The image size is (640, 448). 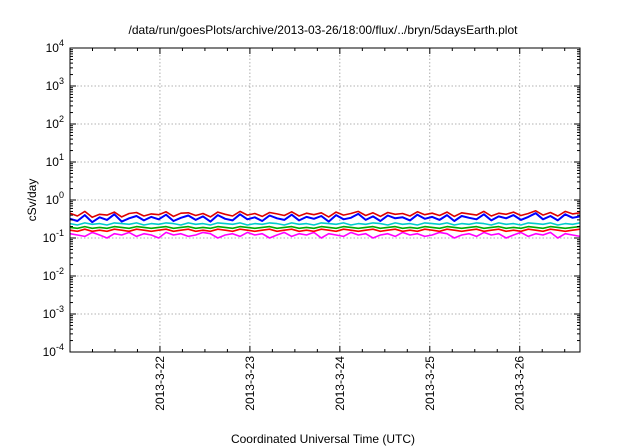 What do you see at coordinates (250, 383) in the screenshot?
I see `x-tick-label: 2013-3-23` at bounding box center [250, 383].